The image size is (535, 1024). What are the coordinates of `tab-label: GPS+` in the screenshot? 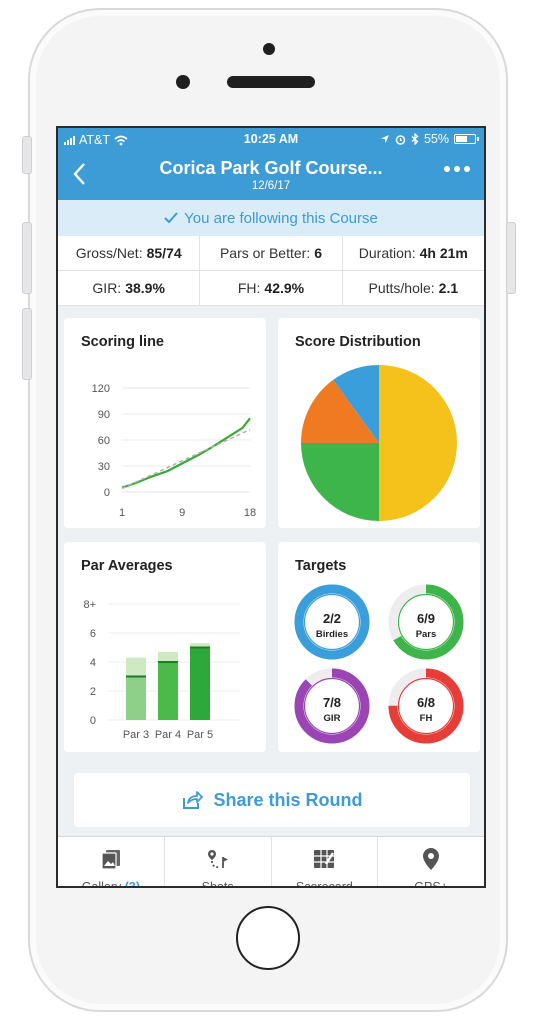 It's located at (431, 884).